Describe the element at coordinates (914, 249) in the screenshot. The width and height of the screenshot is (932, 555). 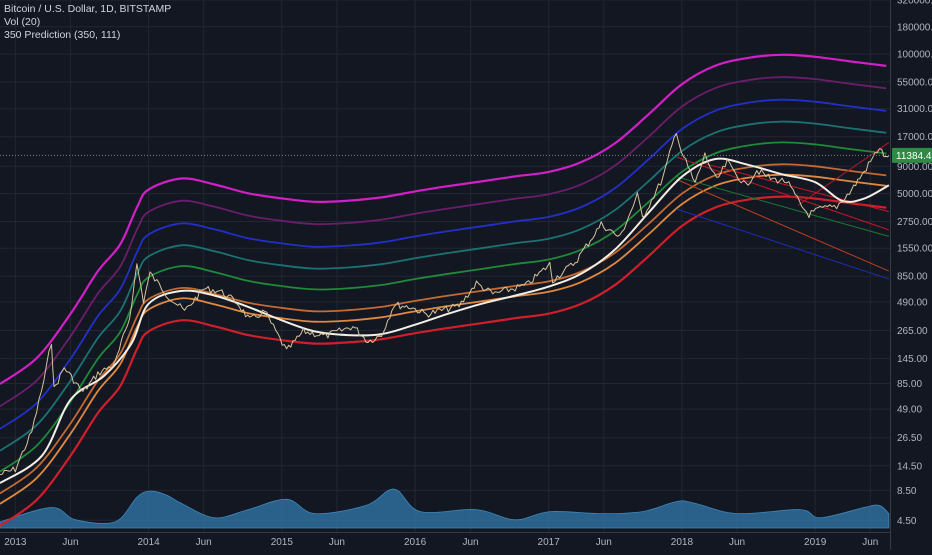
I see `y-tick-label-9: 1550.00` at that location.